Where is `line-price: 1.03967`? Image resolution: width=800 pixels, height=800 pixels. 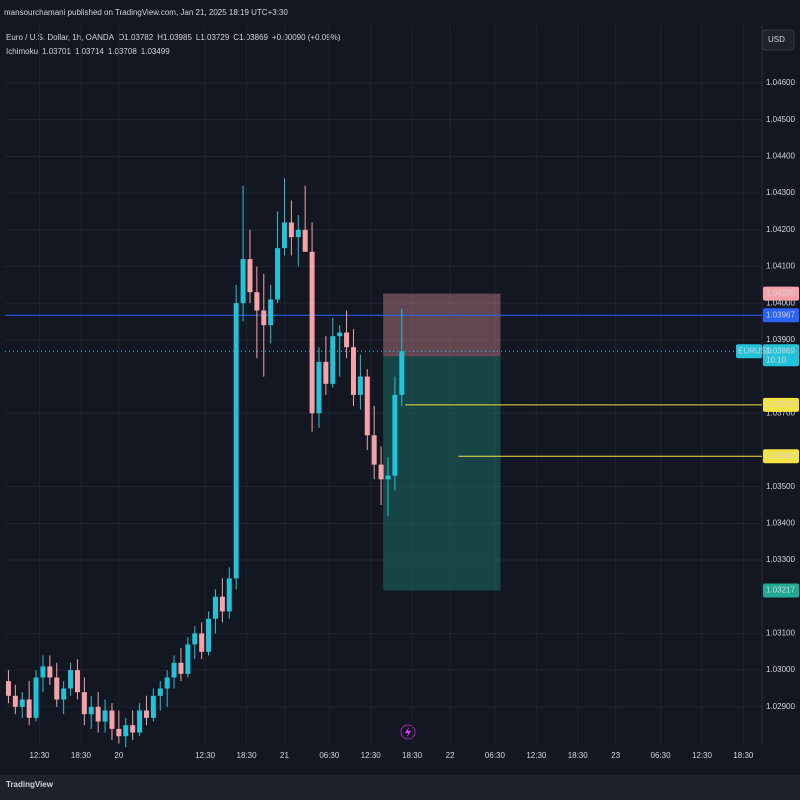 line-price: 1.03967 is located at coordinates (780, 314).